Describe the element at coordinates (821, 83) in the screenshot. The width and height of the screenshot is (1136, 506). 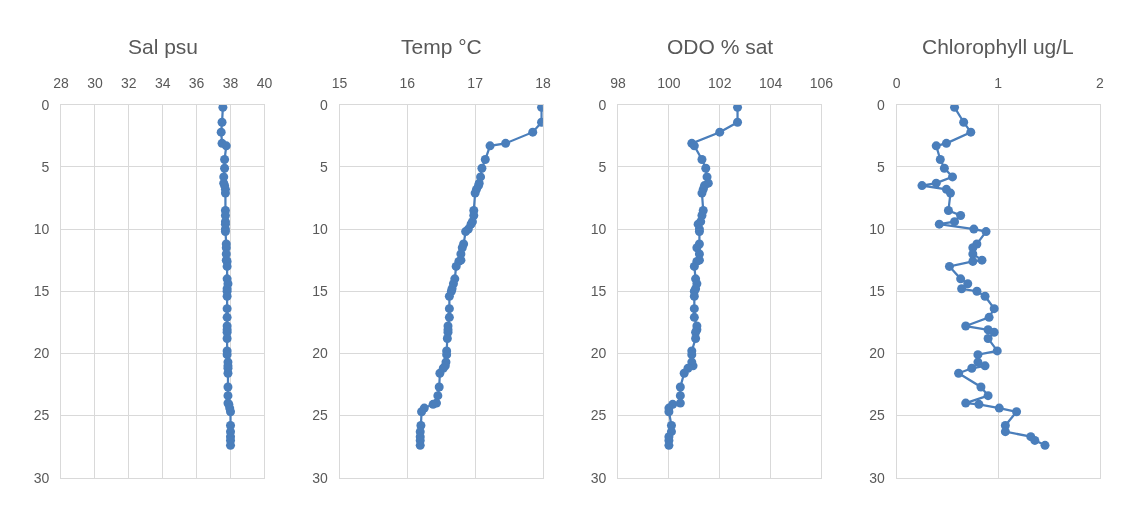
I see `x-tick-label: 106` at that location.